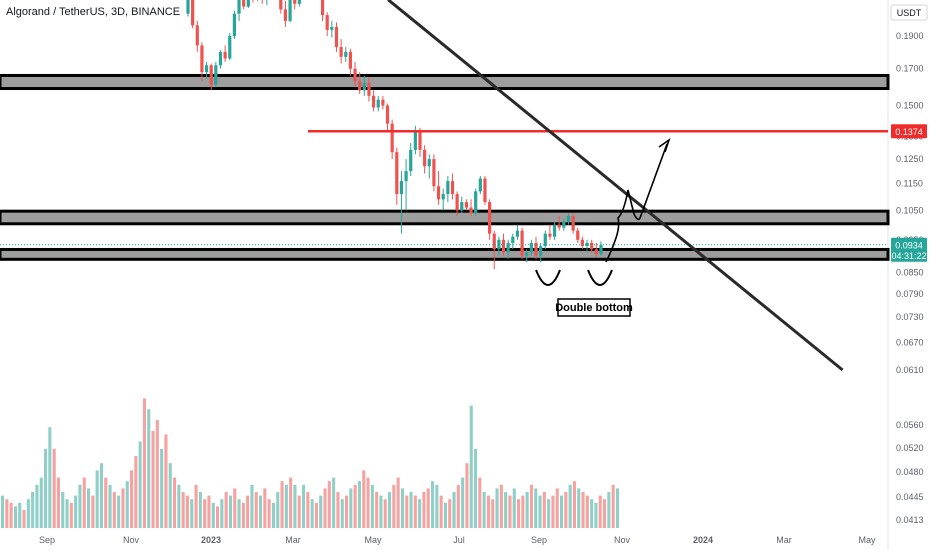 This screenshot has height=550, width=932. I want to click on x-tick-label: Nov, so click(622, 540).